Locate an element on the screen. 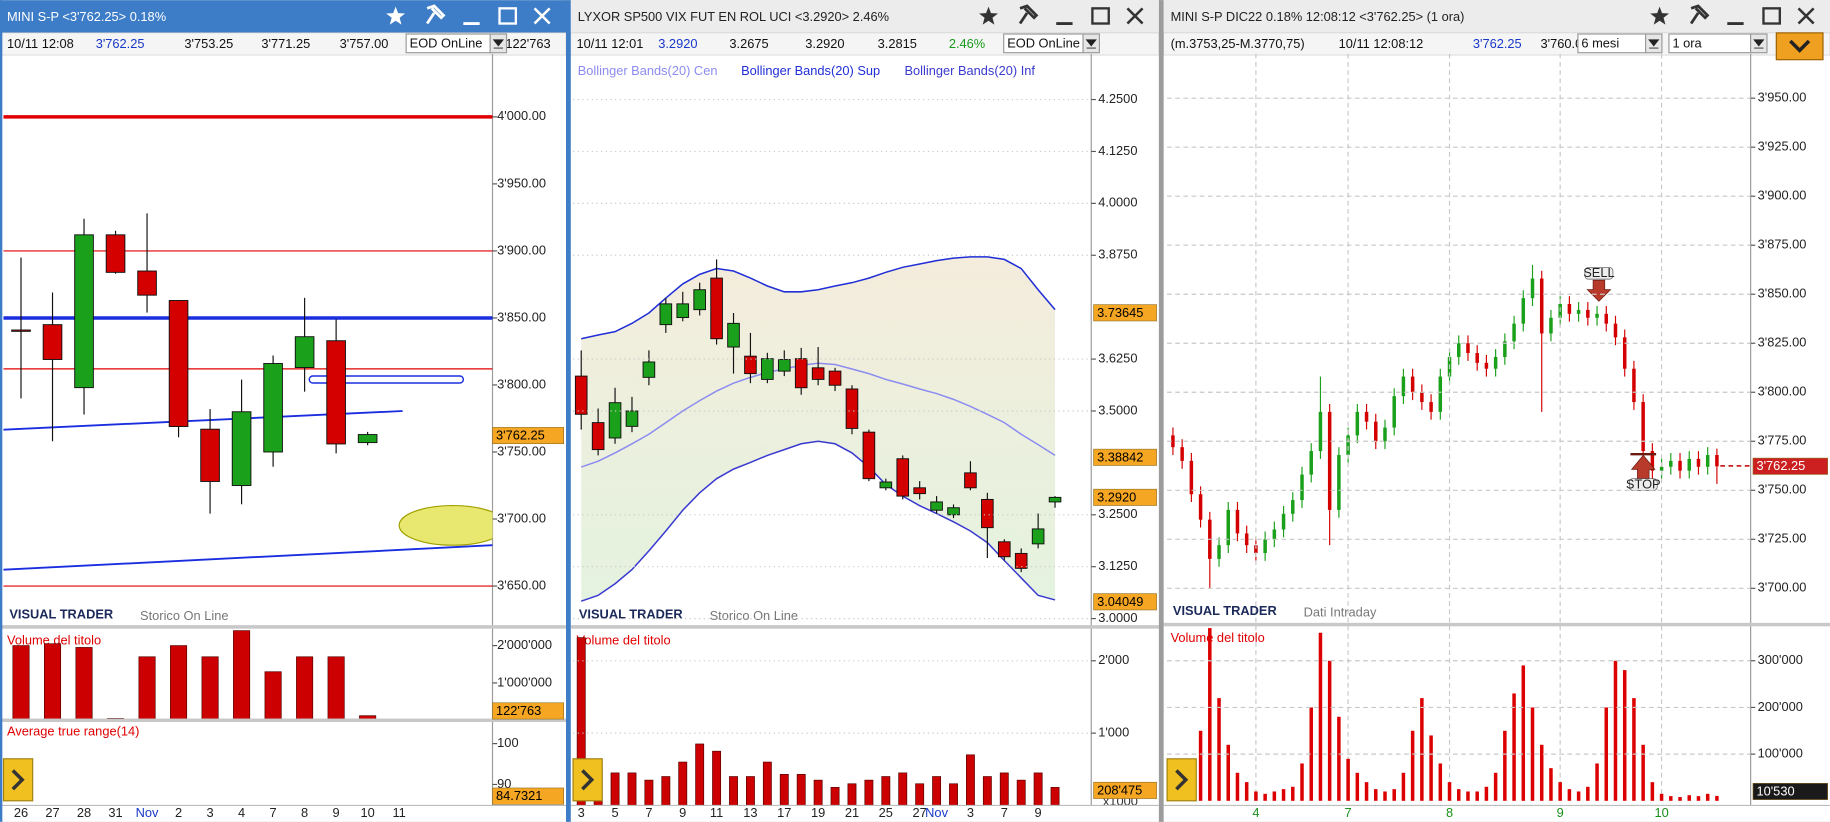  x-tick-label: 10 is located at coordinates (1661, 812).